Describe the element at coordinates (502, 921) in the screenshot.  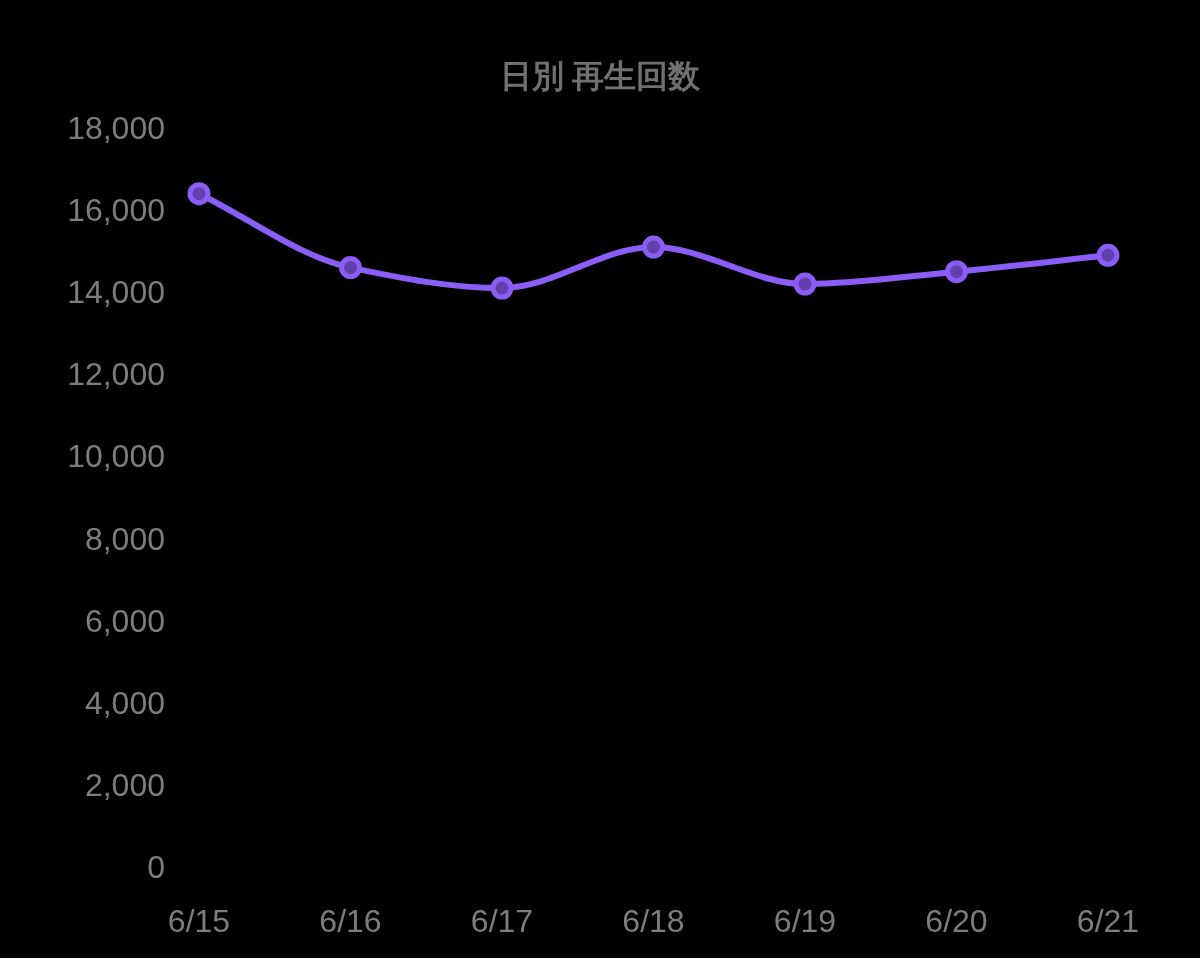
I see `x-tick-label: 6/17` at that location.